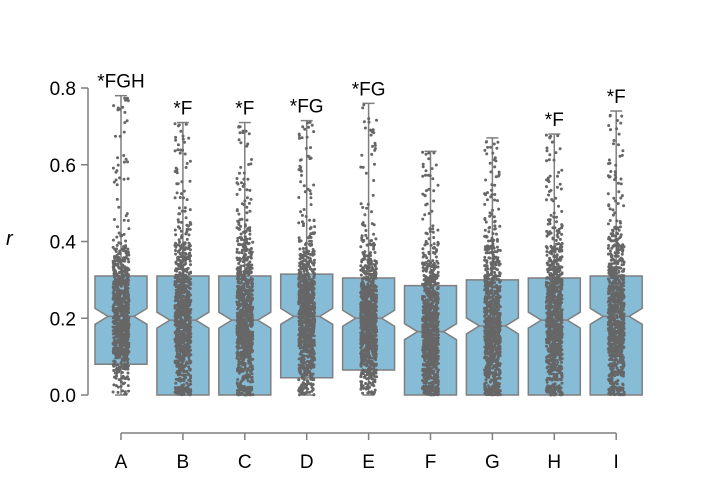 The height and width of the screenshot is (495, 720). I want to click on points-C, so click(245, 261).